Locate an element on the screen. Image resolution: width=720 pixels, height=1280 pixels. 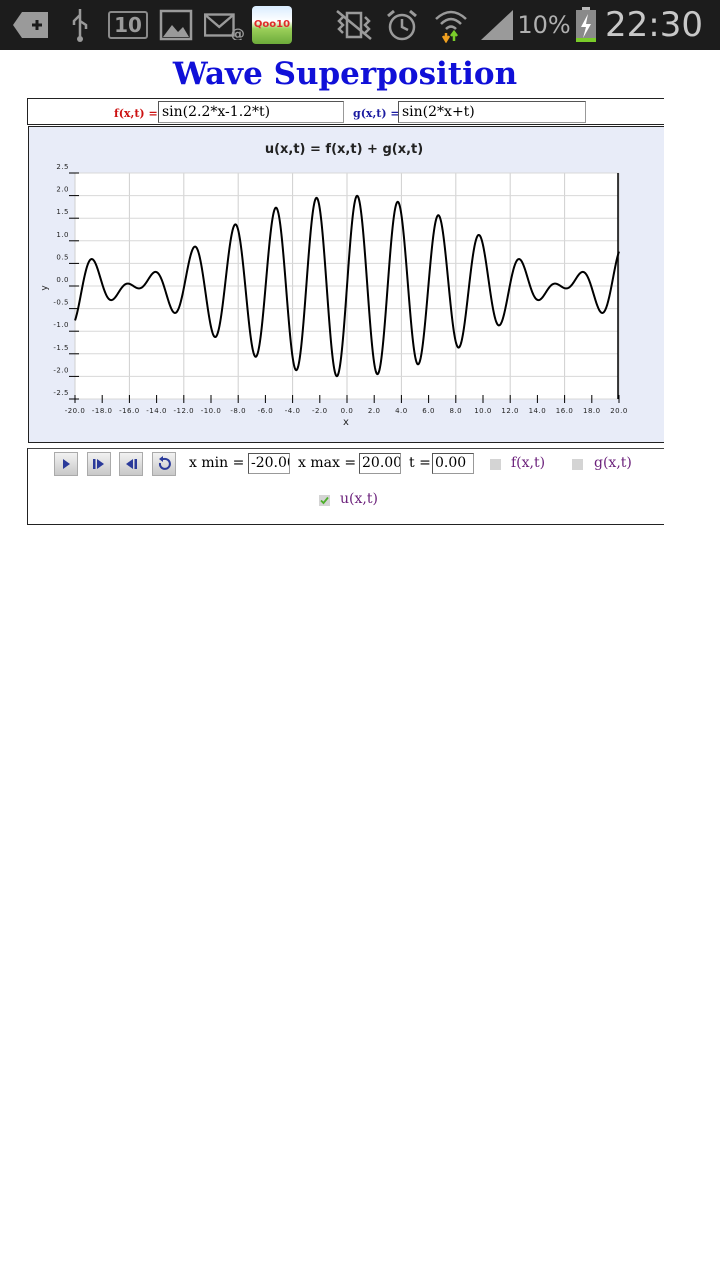
g-function-label: g(x,t) = is located at coordinates (376, 113).